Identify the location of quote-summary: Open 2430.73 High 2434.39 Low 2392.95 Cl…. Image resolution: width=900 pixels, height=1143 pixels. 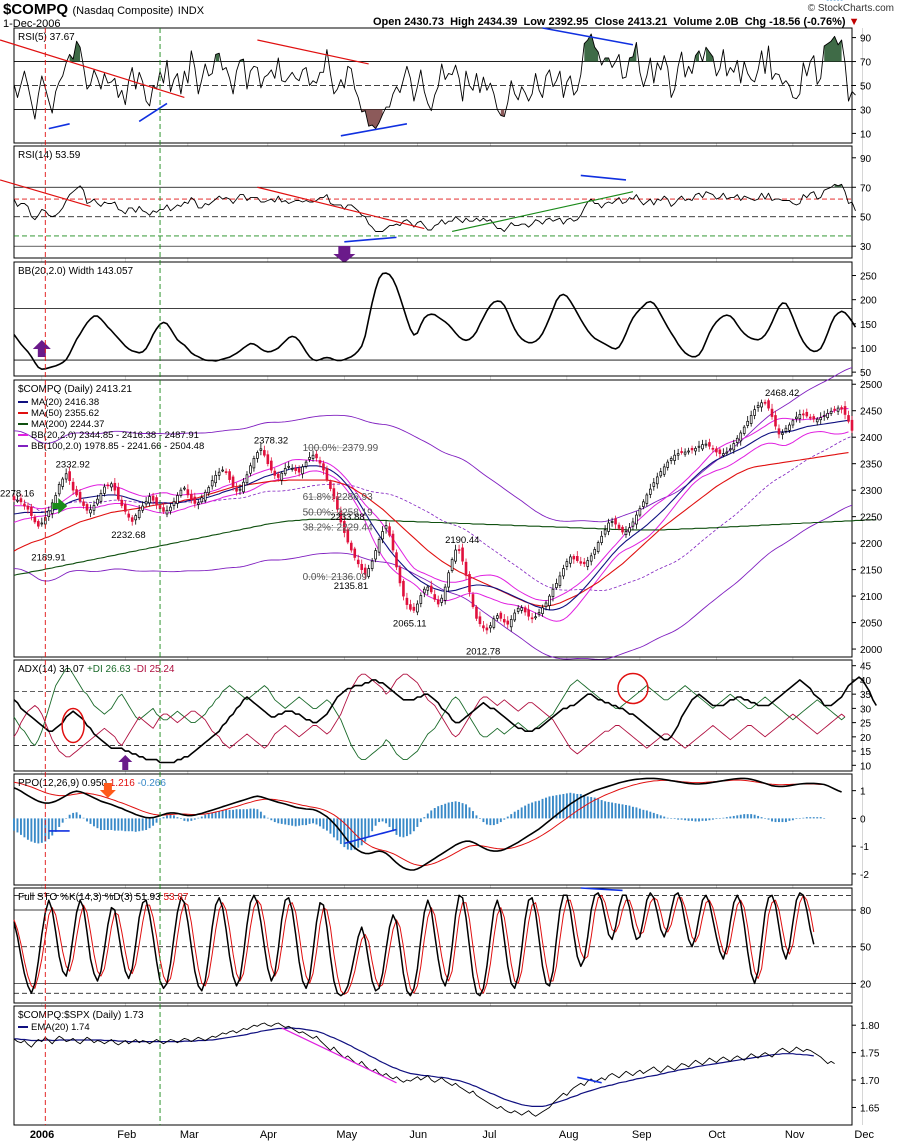
(616, 22).